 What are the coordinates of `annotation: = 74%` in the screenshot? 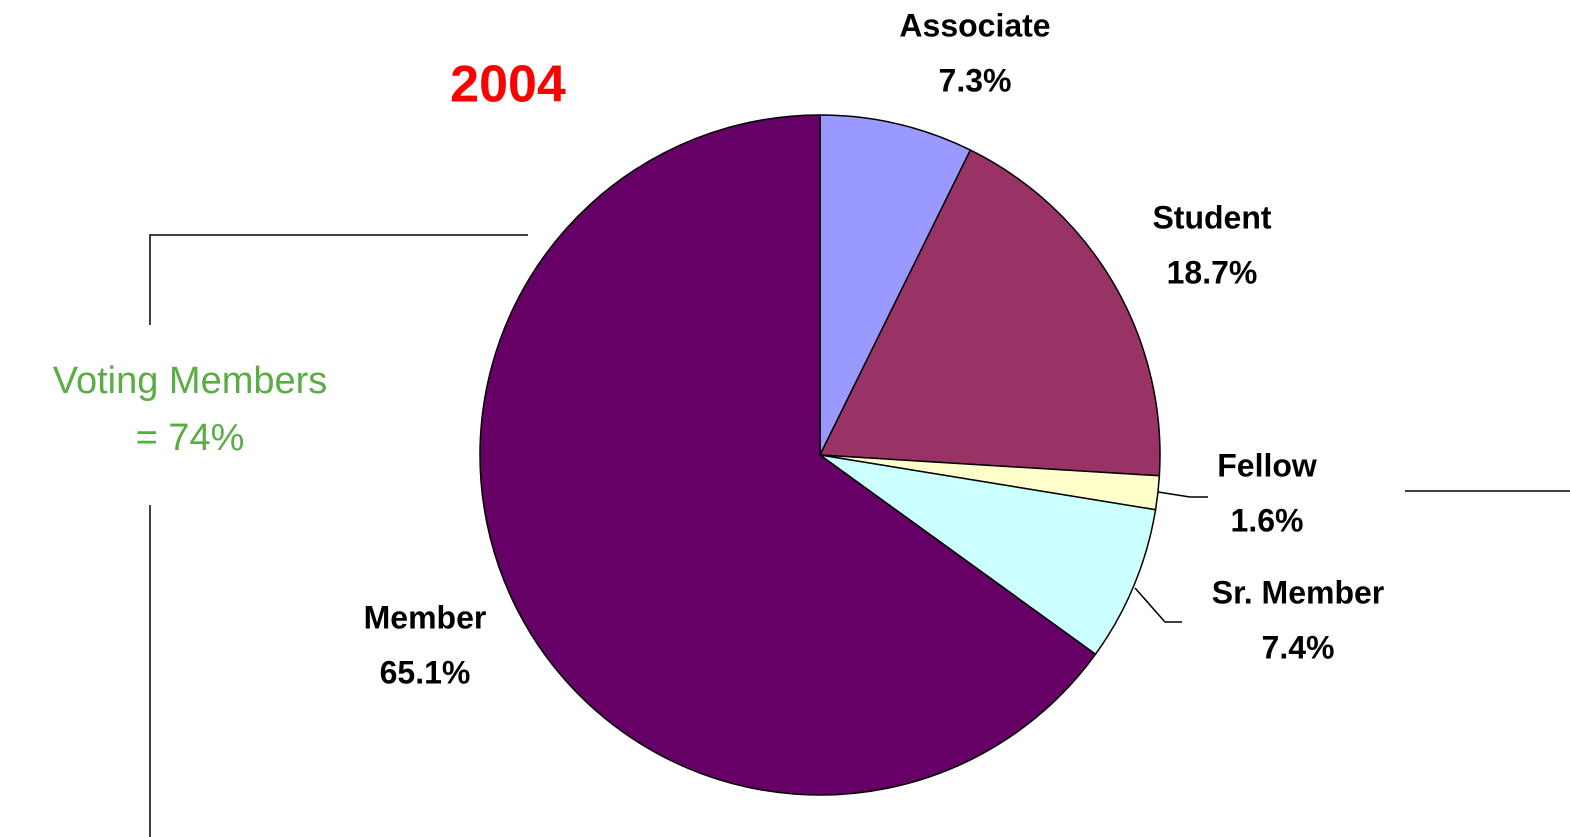 It's located at (190, 438).